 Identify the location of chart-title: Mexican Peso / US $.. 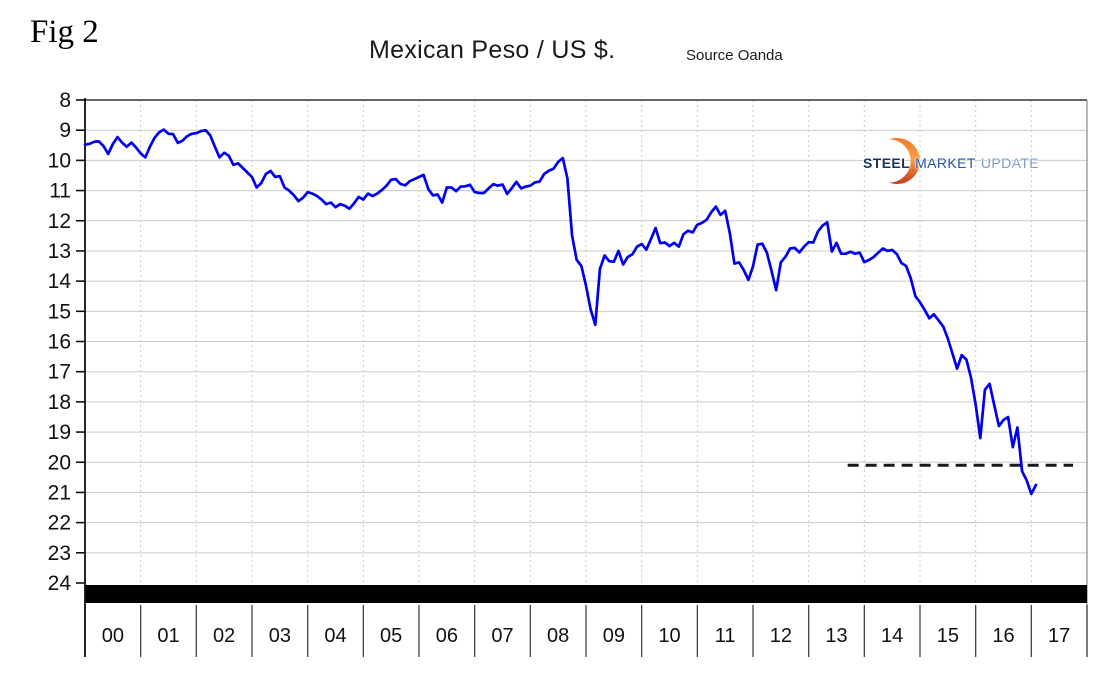
(492, 50).